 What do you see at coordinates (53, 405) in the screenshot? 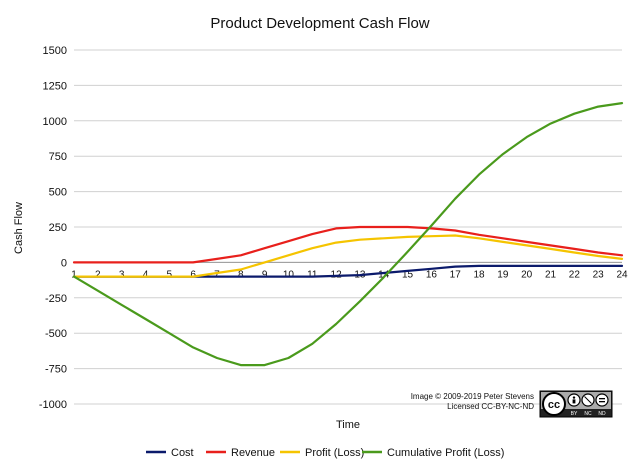
I see `y-tick-label: -1000` at bounding box center [53, 405].